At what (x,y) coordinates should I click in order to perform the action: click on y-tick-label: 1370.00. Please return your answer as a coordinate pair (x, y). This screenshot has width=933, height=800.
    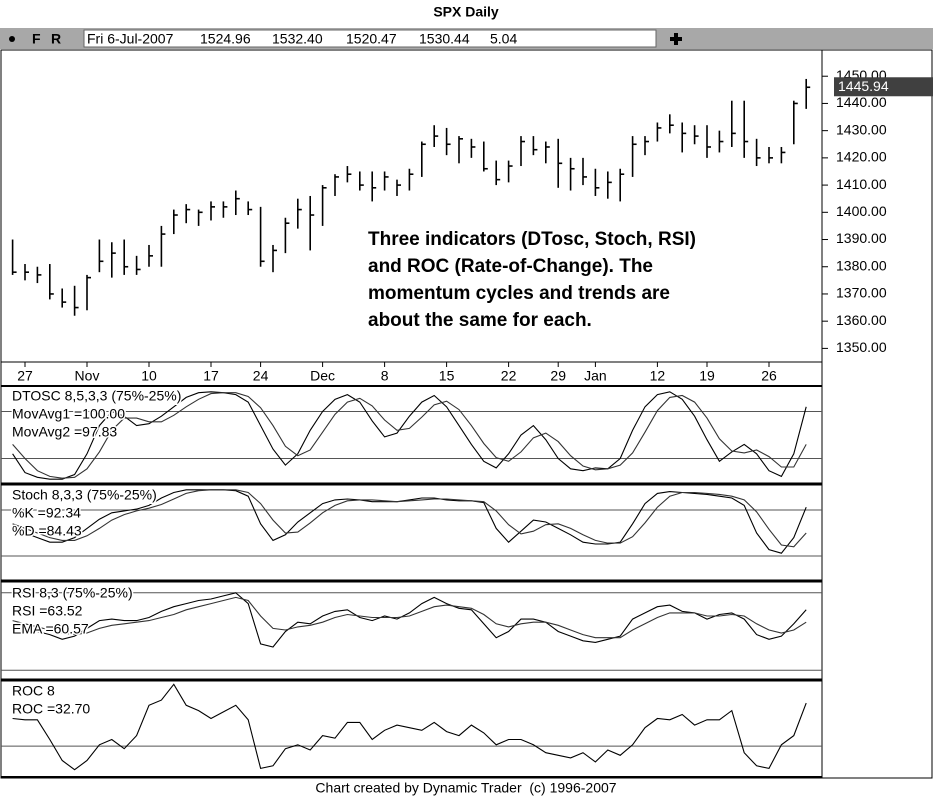
    Looking at the image, I should click on (861, 293).